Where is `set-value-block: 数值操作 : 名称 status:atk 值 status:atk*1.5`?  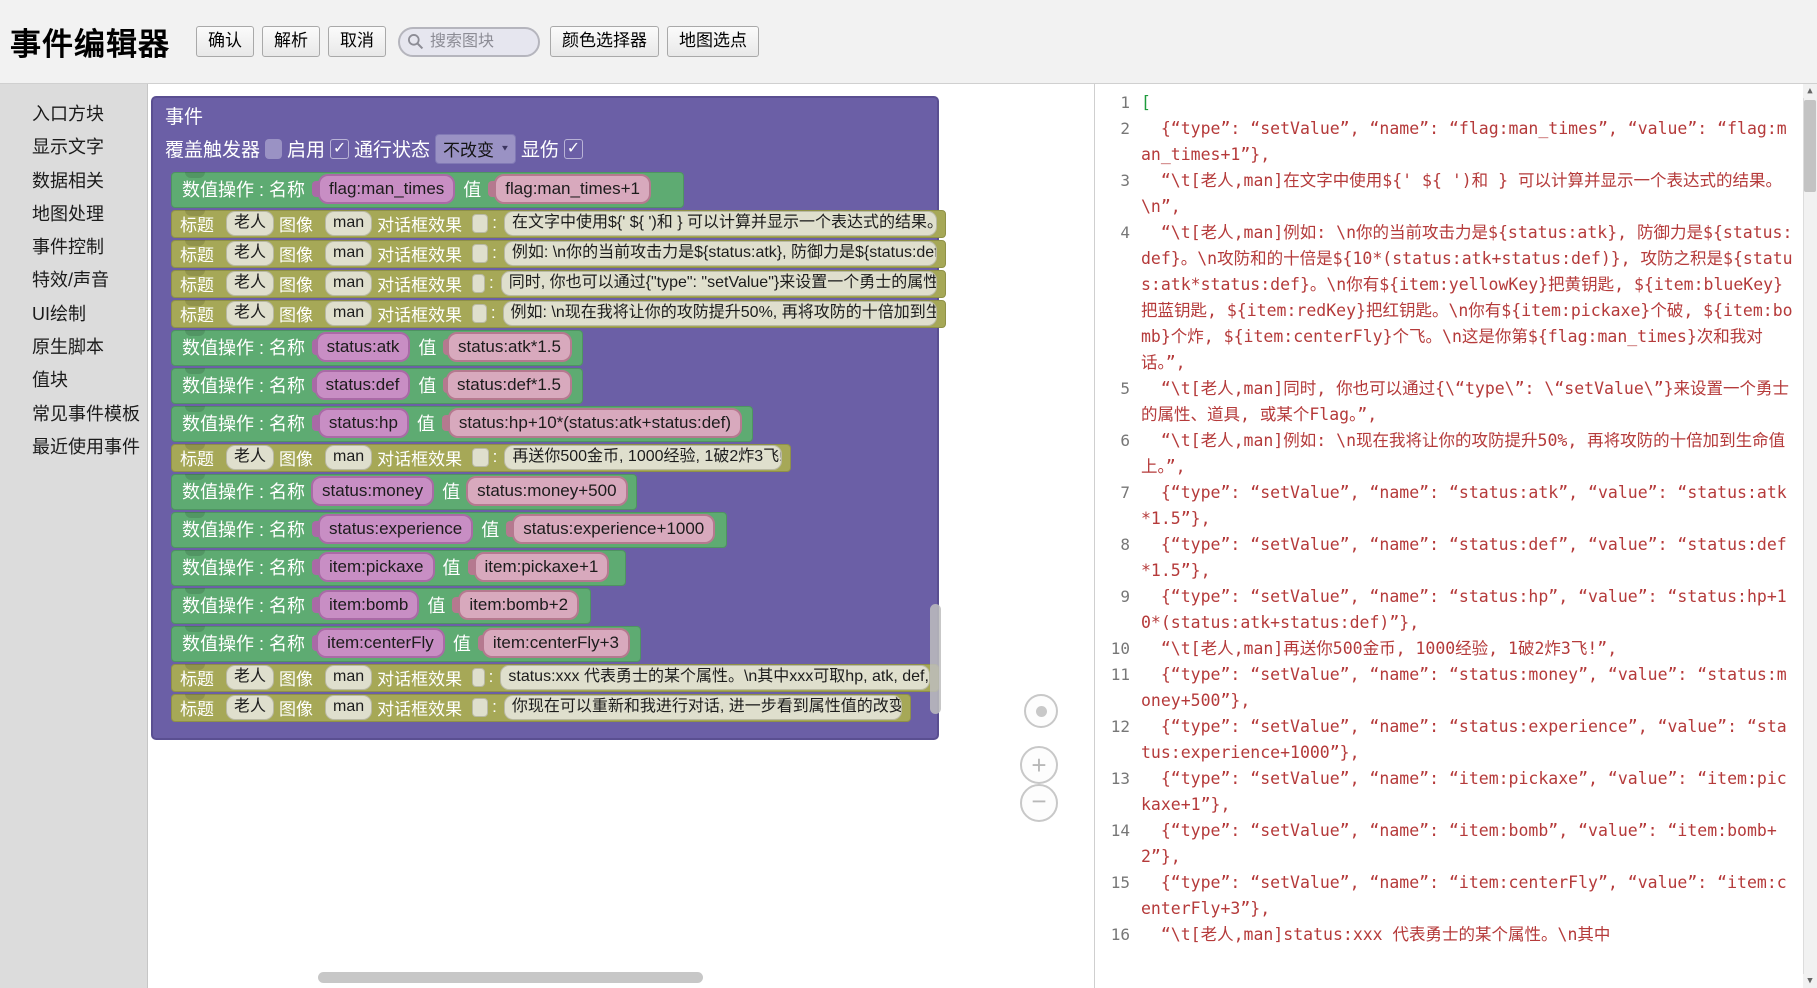
set-value-block: 数值操作 : 名称 status:atk 值 status:atk*1.5 is located at coordinates (377, 347).